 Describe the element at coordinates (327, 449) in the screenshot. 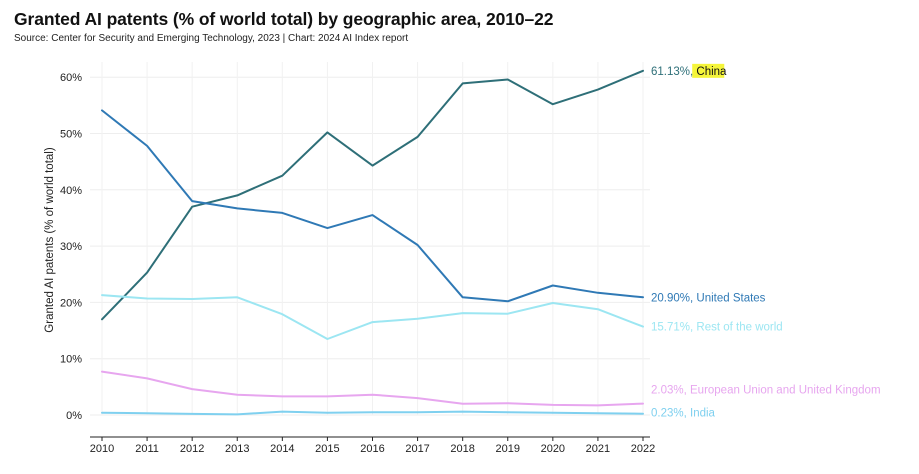

I see `x-tick-label: 2015` at that location.